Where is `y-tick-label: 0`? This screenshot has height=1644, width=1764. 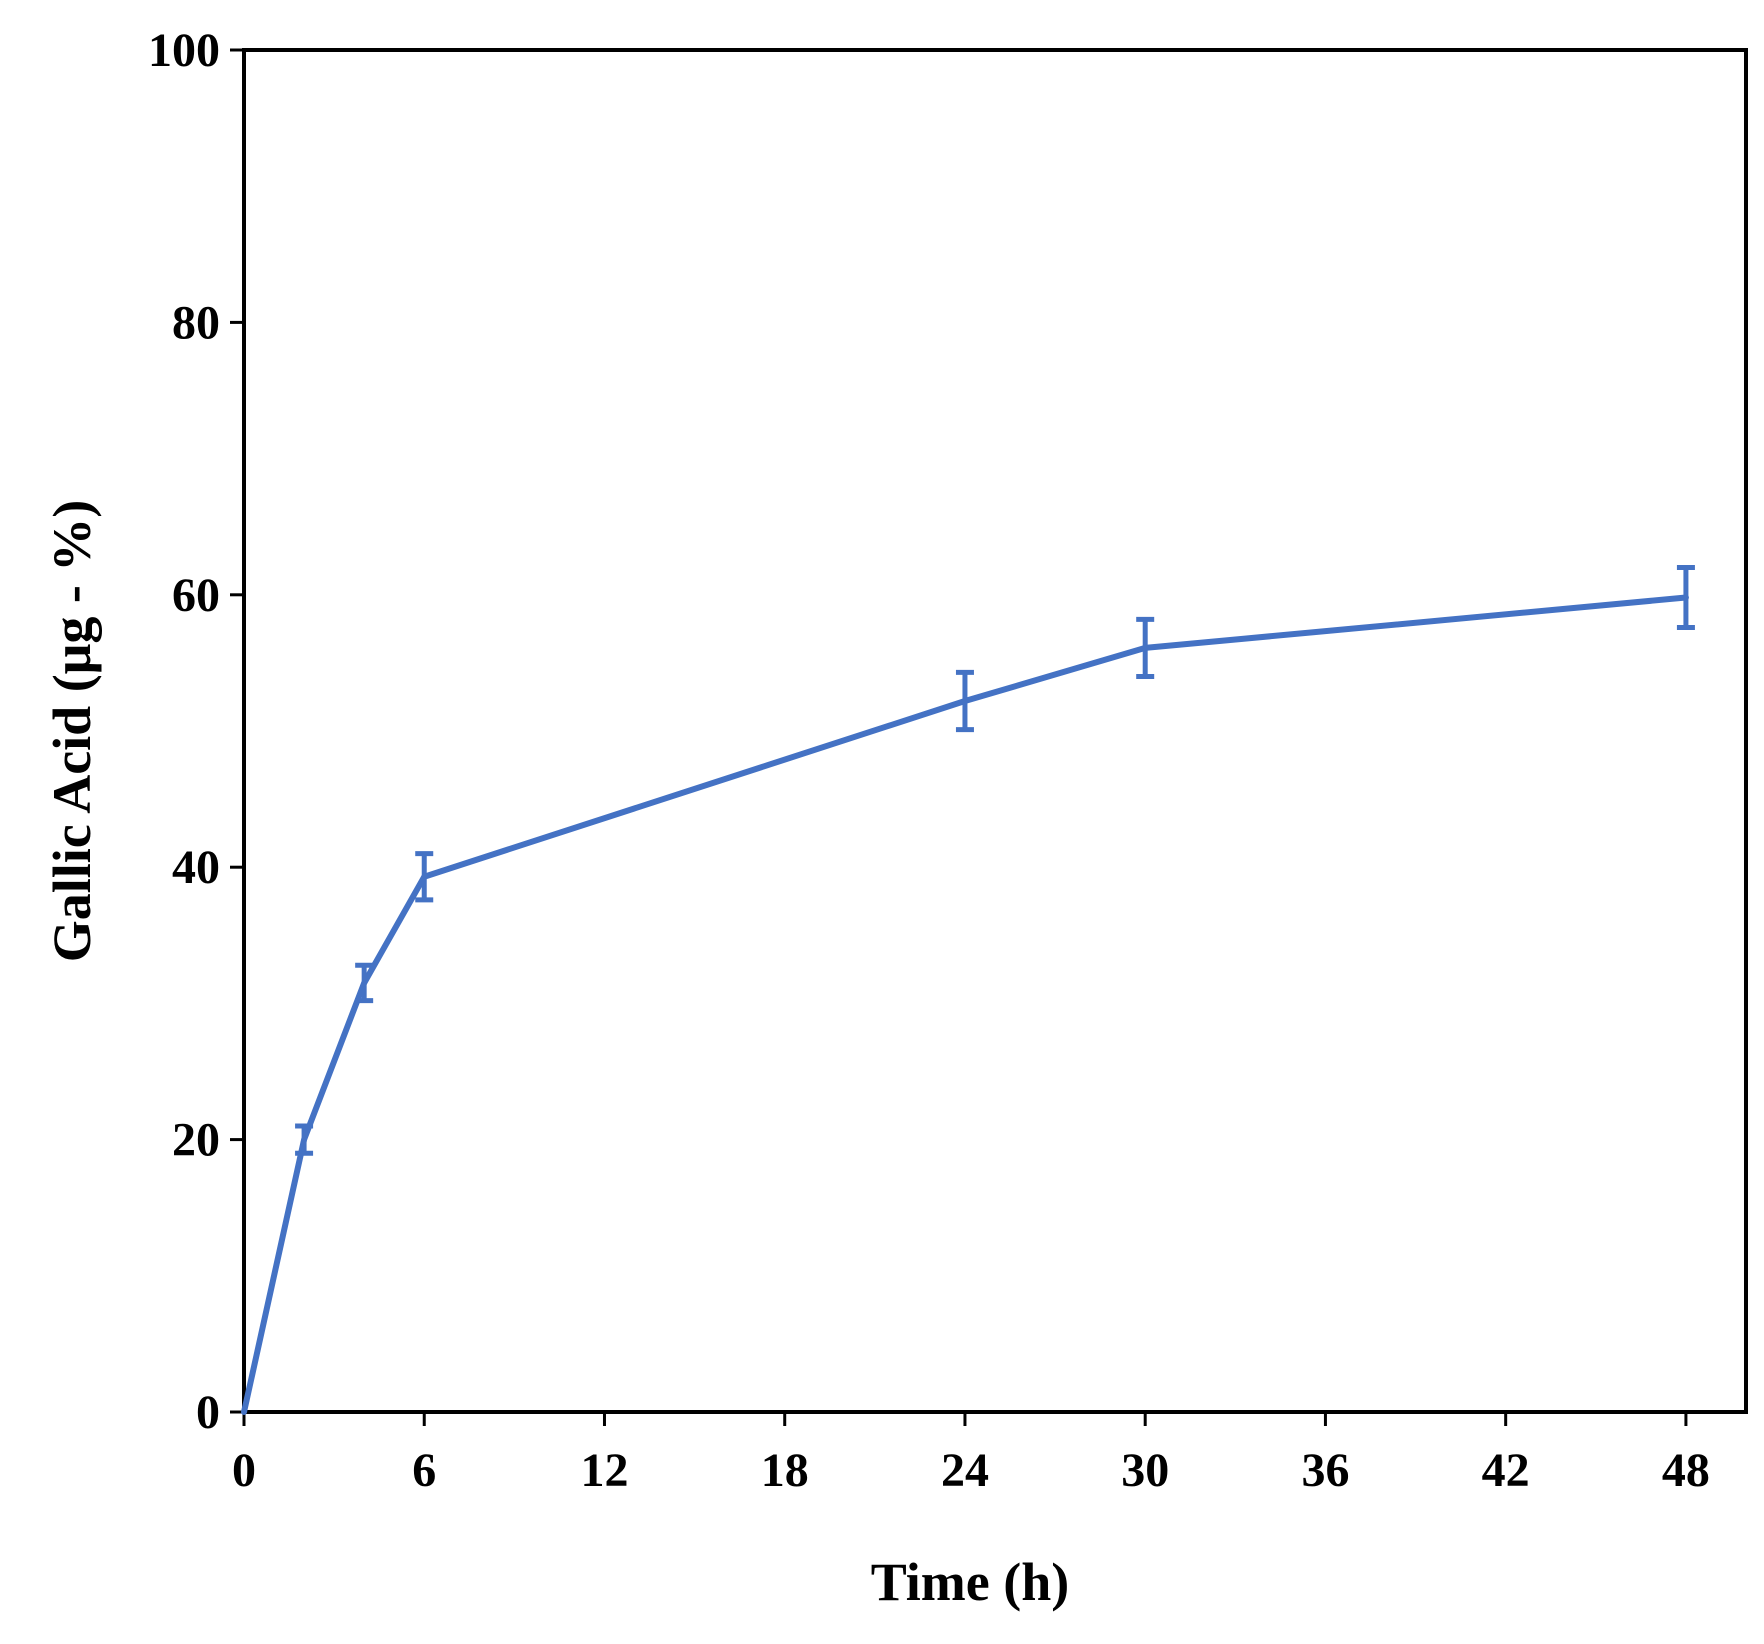
y-tick-label: 0 is located at coordinates (208, 1412).